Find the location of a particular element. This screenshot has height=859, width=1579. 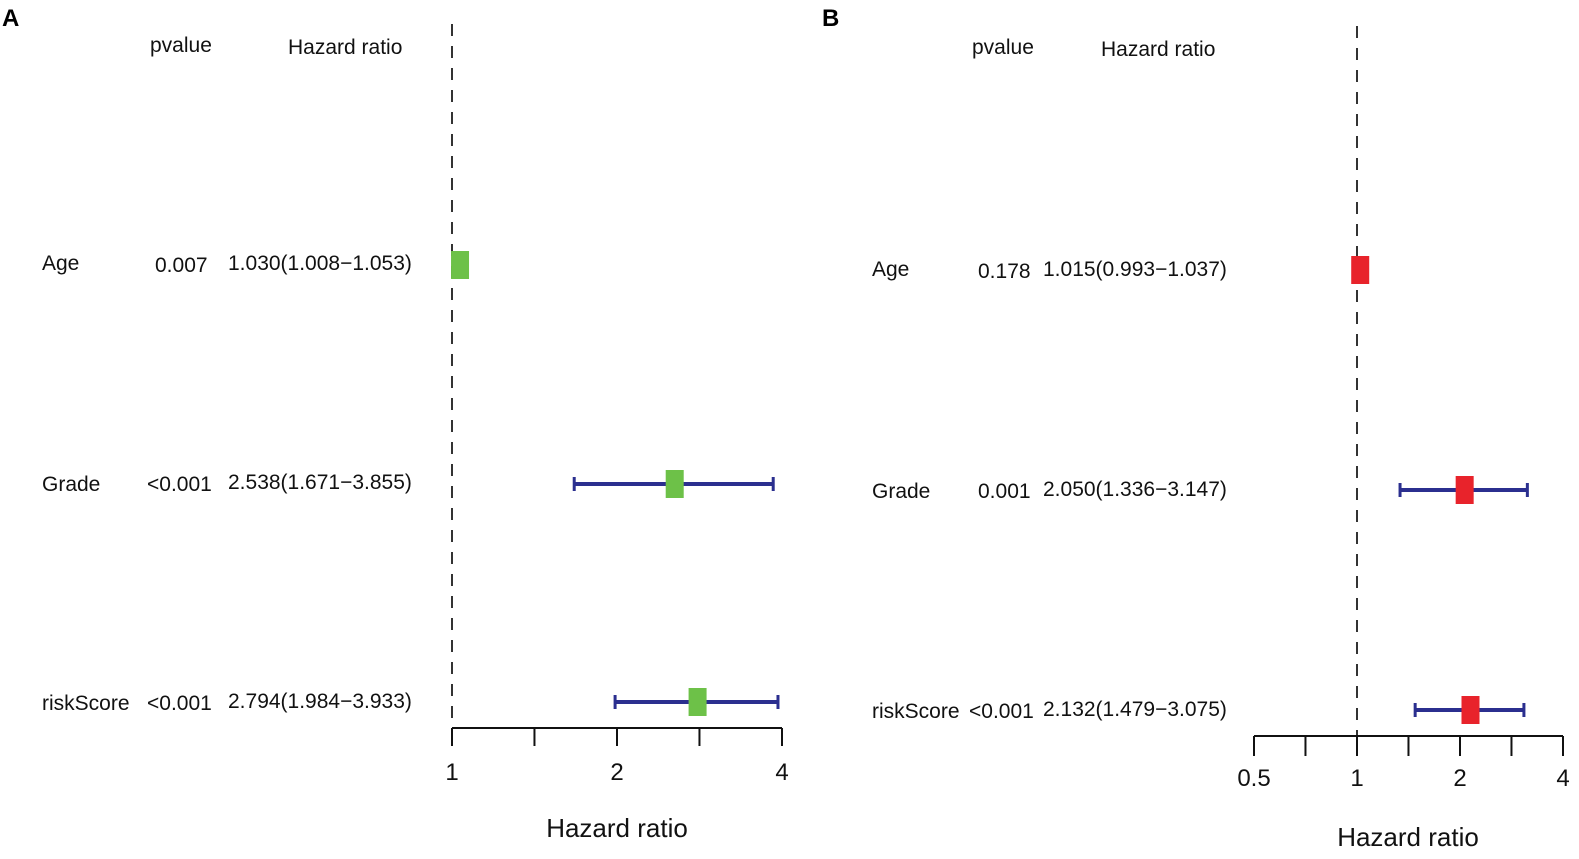

panel-a-x-tick-label: 2 is located at coordinates (616, 772).